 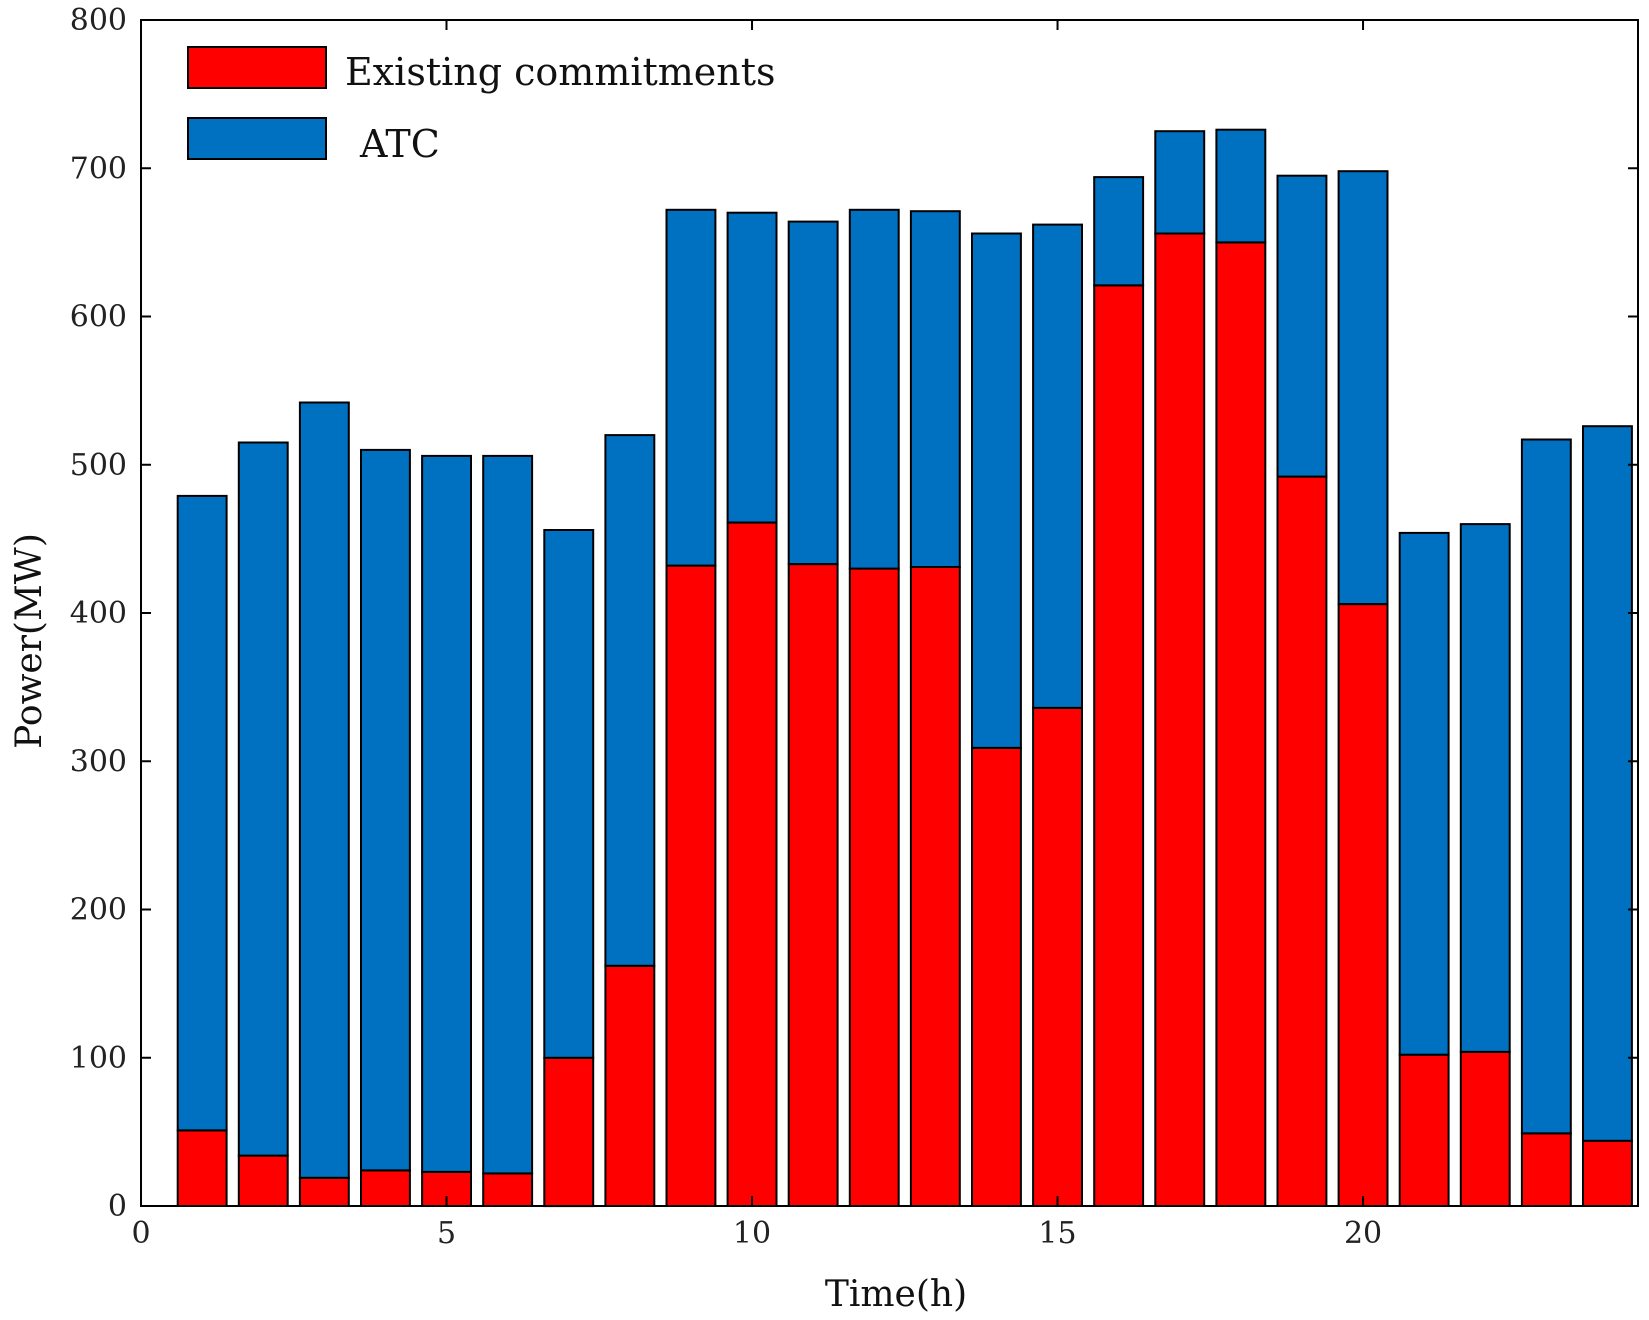 What do you see at coordinates (1057, 1233) in the screenshot?
I see `x-tick-label-15: 15` at bounding box center [1057, 1233].